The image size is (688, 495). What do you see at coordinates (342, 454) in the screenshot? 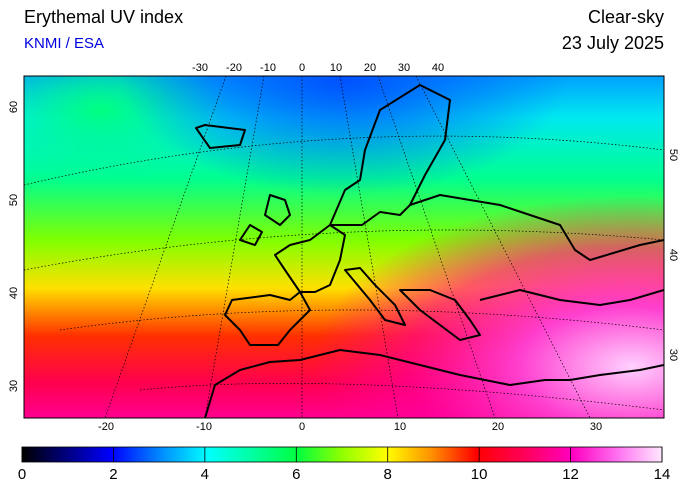
I see `colorbar` at bounding box center [342, 454].